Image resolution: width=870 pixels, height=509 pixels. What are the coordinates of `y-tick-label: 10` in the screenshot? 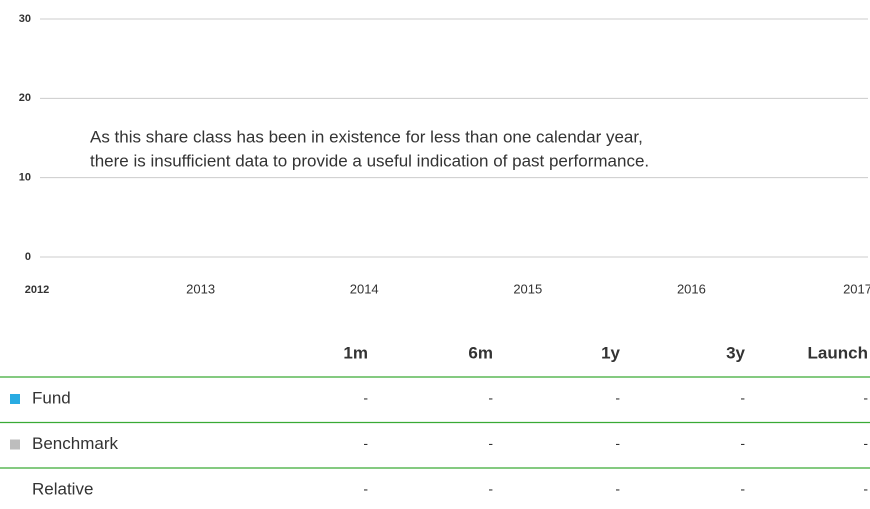 It's located at (25, 178).